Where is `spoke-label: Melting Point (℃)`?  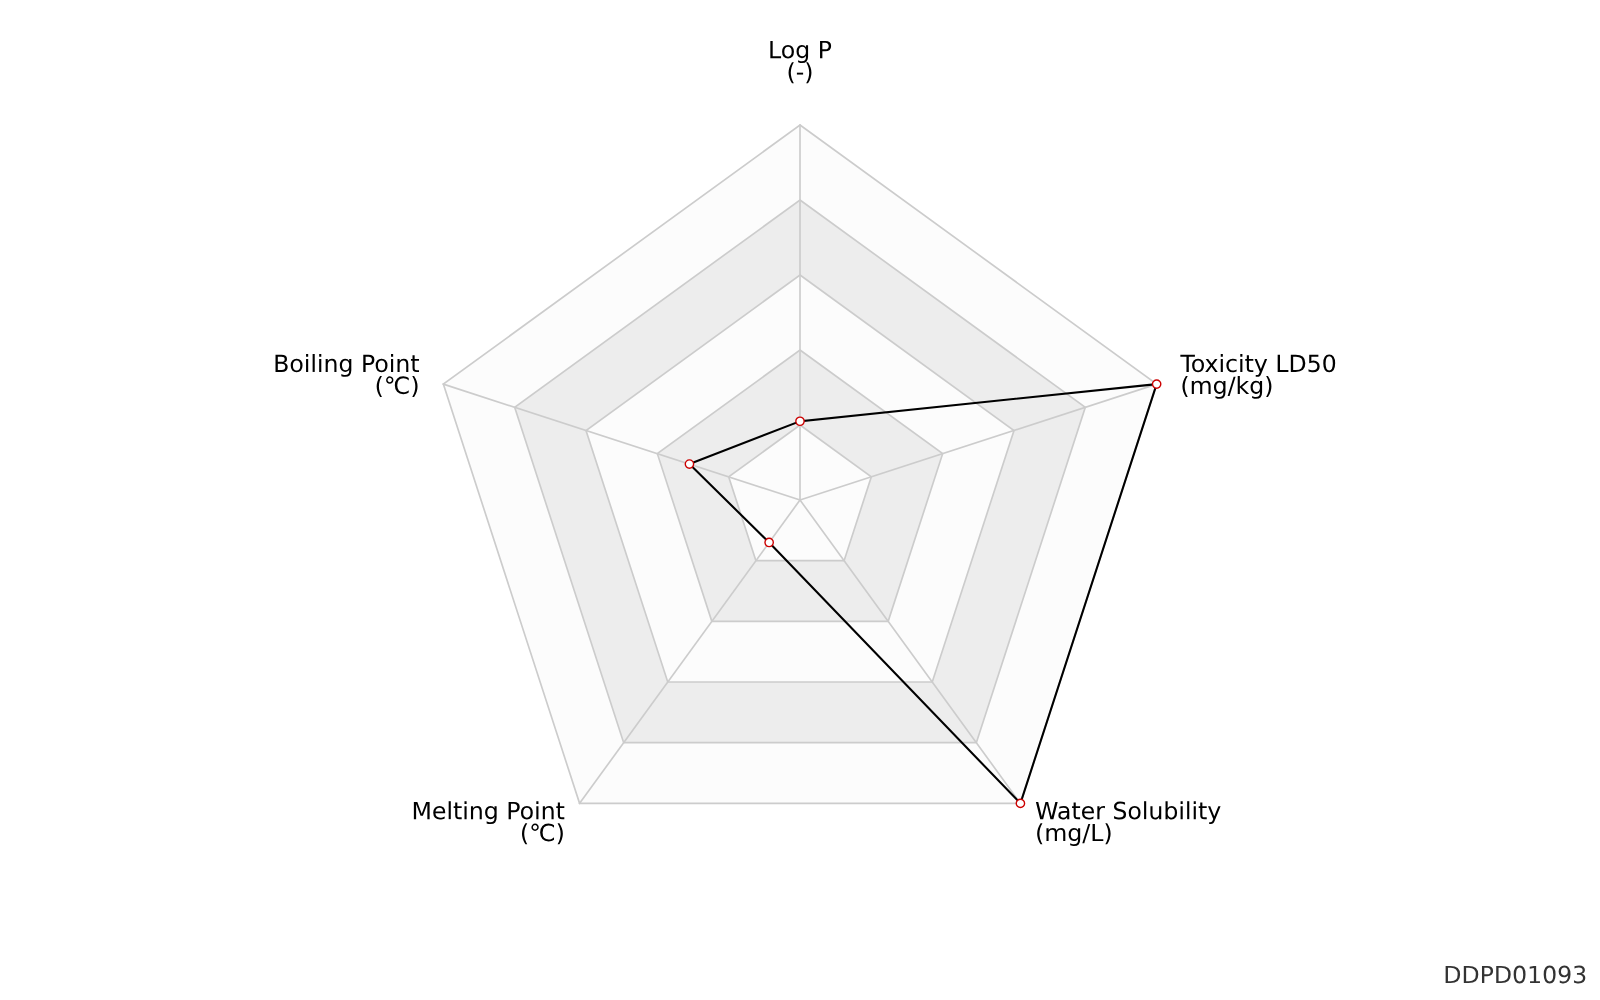 spoke-label: Melting Point (℃) is located at coordinates (489, 823).